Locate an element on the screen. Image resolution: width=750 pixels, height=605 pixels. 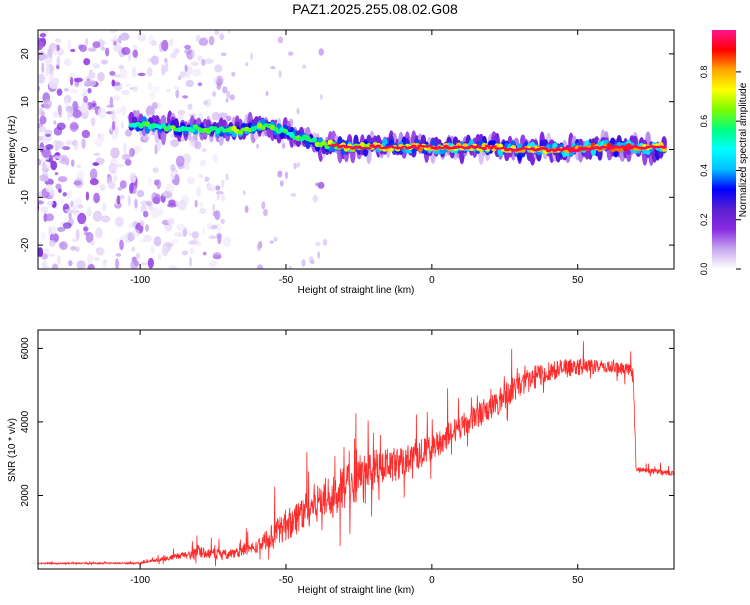
snr-y-tick-label: 6000 is located at coordinates (25, 348).